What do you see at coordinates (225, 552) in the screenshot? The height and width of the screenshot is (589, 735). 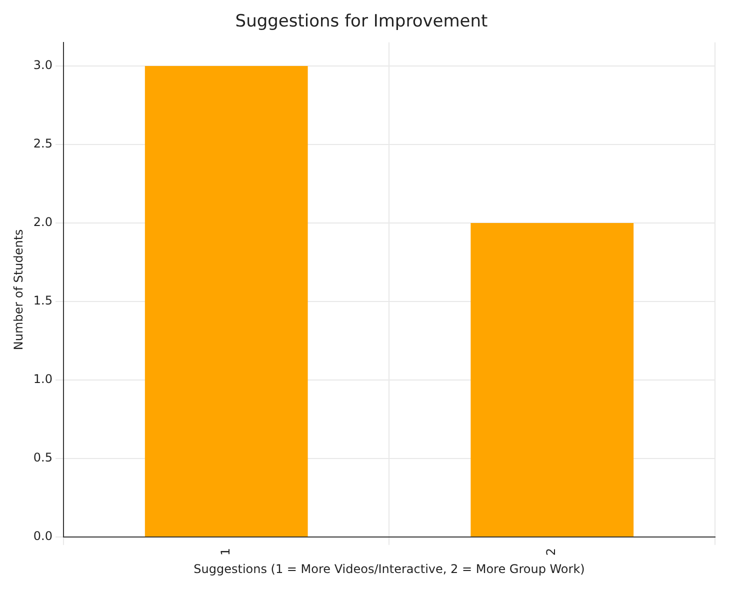 I see `x-tick-label: 1` at bounding box center [225, 552].